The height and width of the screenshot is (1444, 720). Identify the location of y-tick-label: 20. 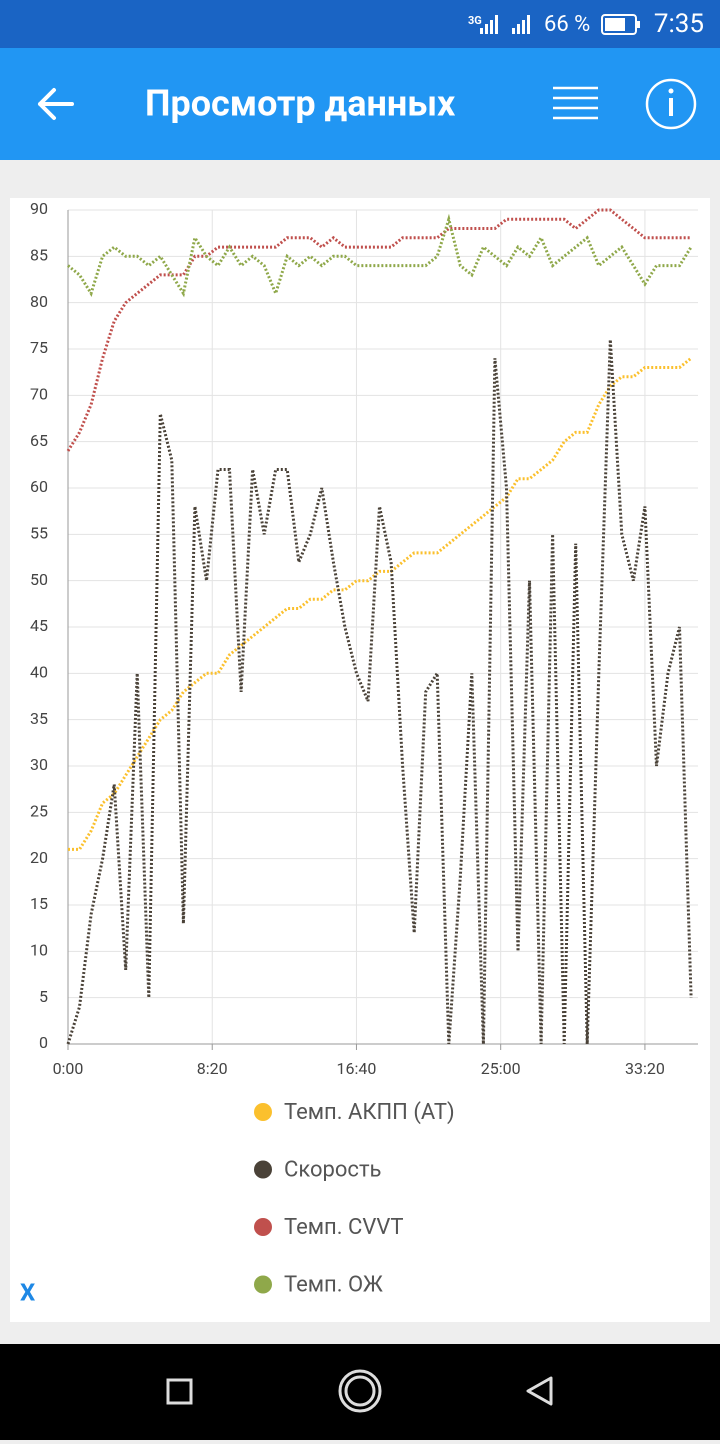
(39, 857).